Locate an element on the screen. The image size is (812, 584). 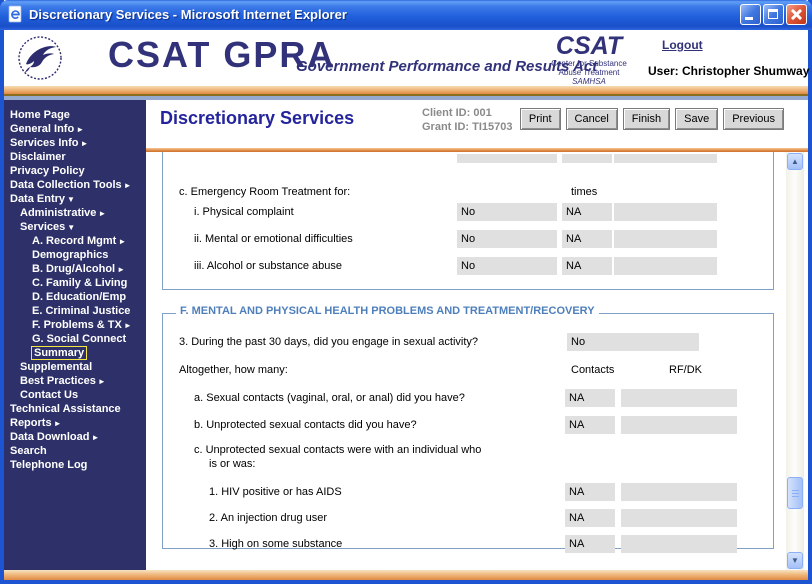
client-id: Client ID: 001 is located at coordinates (457, 113).